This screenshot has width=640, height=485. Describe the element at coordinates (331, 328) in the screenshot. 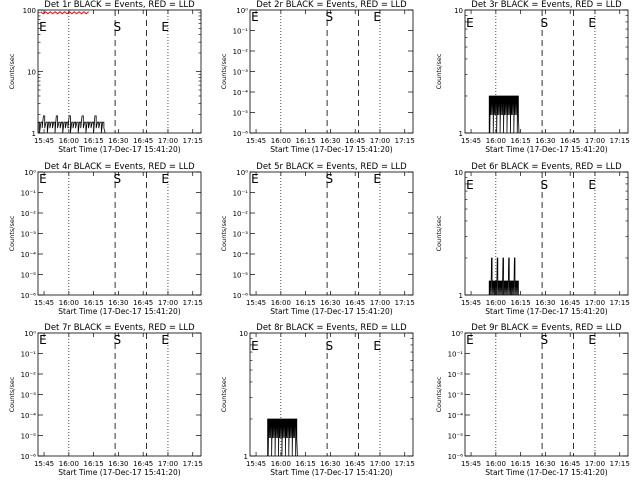

I see `panel-title: Det 8r BLACK = Events, RED = LLD` at that location.